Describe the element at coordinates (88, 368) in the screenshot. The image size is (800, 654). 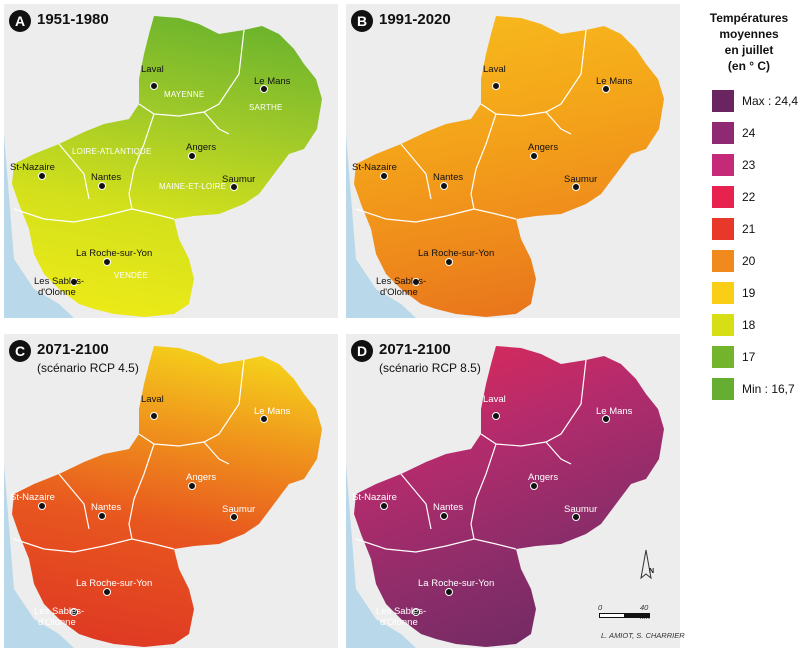
I see `panel-subtitle: (scénario RCP 4.5)` at that location.